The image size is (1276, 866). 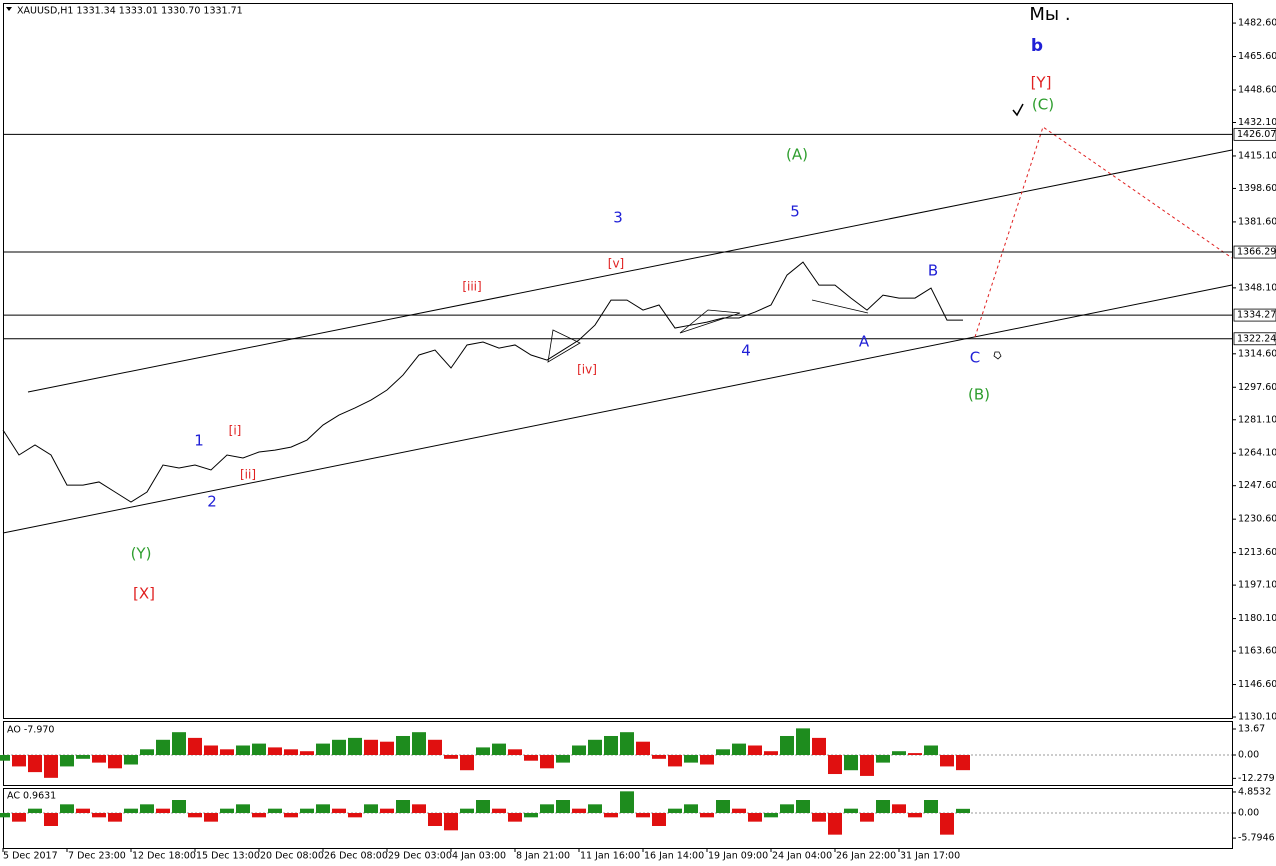 I want to click on wave-label: 2, so click(x=212, y=502).